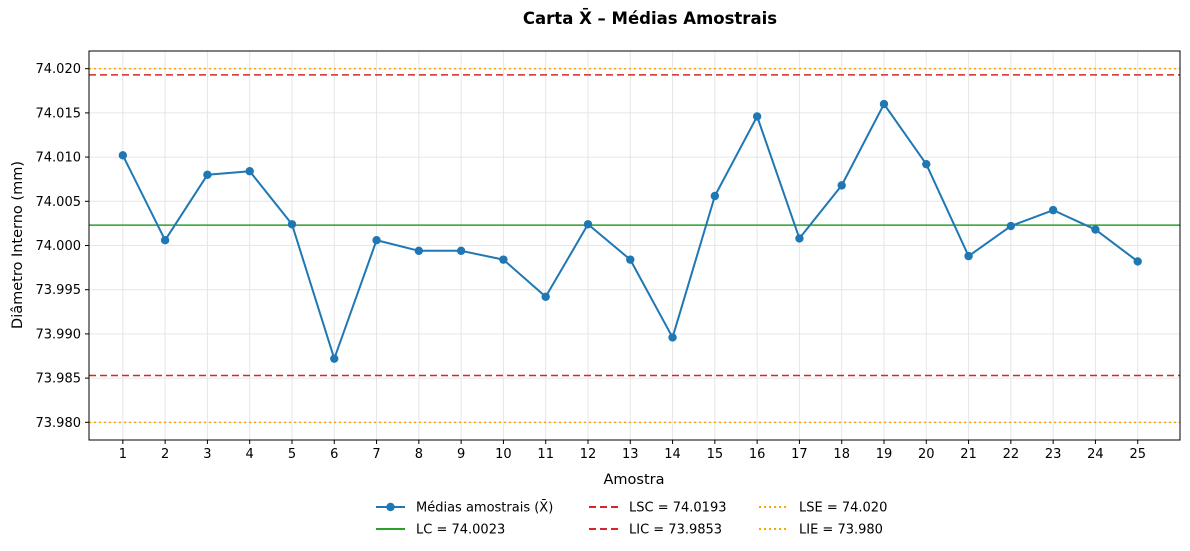 This screenshot has height=551, width=1190. Describe the element at coordinates (968, 454) in the screenshot. I see `x-tick-label: 21` at that location.